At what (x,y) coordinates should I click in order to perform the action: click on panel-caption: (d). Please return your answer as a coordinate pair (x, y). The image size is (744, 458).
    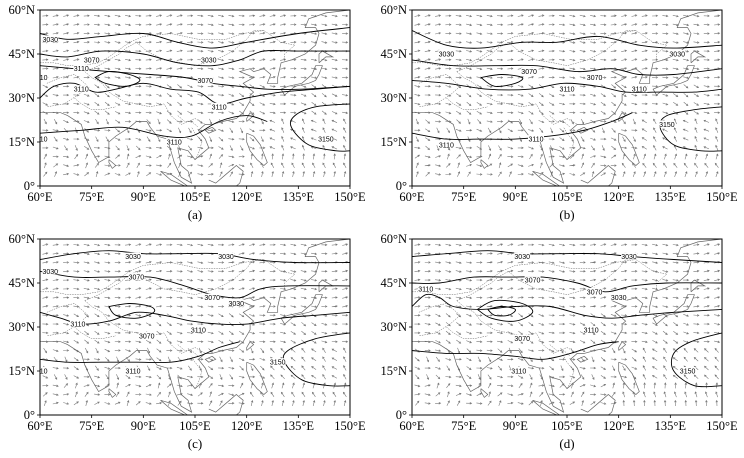
    Looking at the image, I should click on (567, 443).